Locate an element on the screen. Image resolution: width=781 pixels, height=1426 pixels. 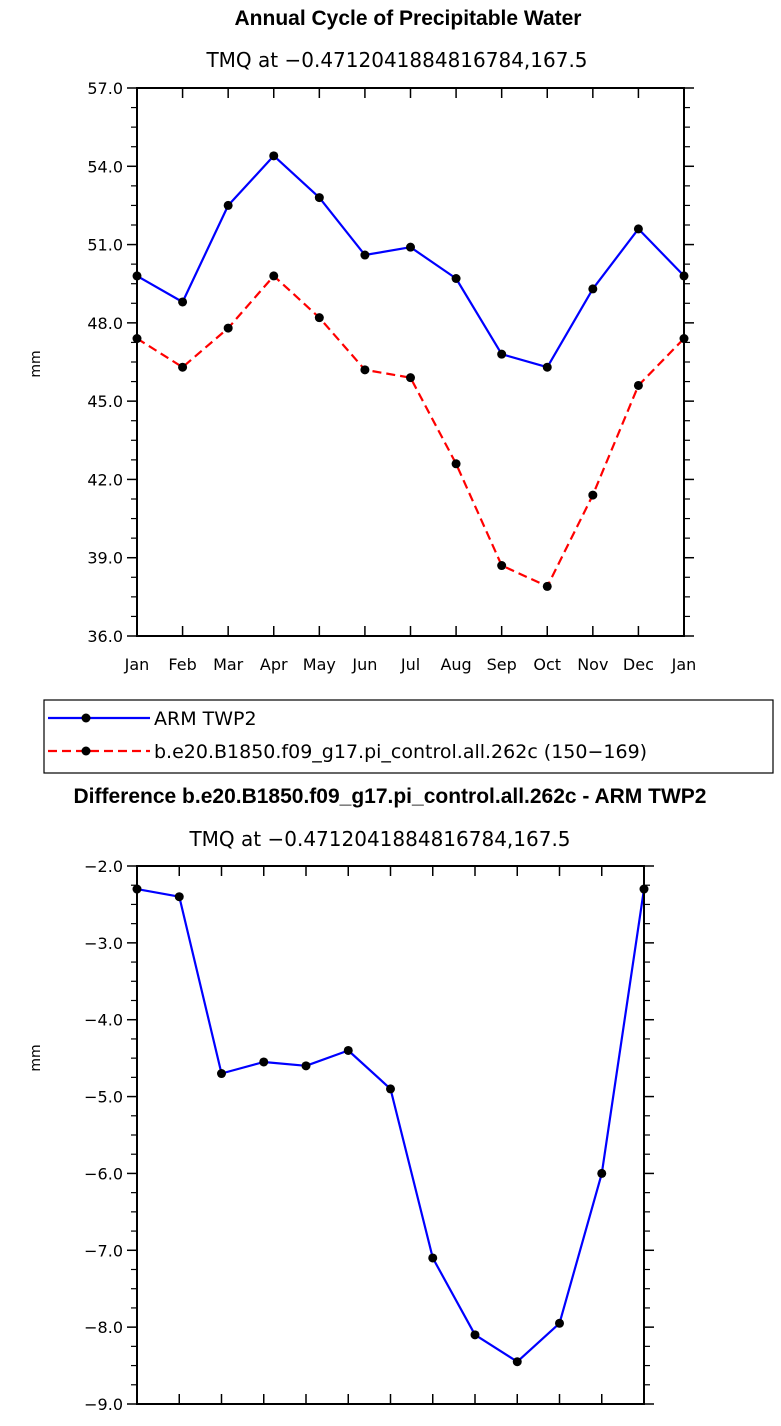
chart-1-subtitle: TMQ at −0.4712041884816784,167.5 is located at coordinates (396, 60).